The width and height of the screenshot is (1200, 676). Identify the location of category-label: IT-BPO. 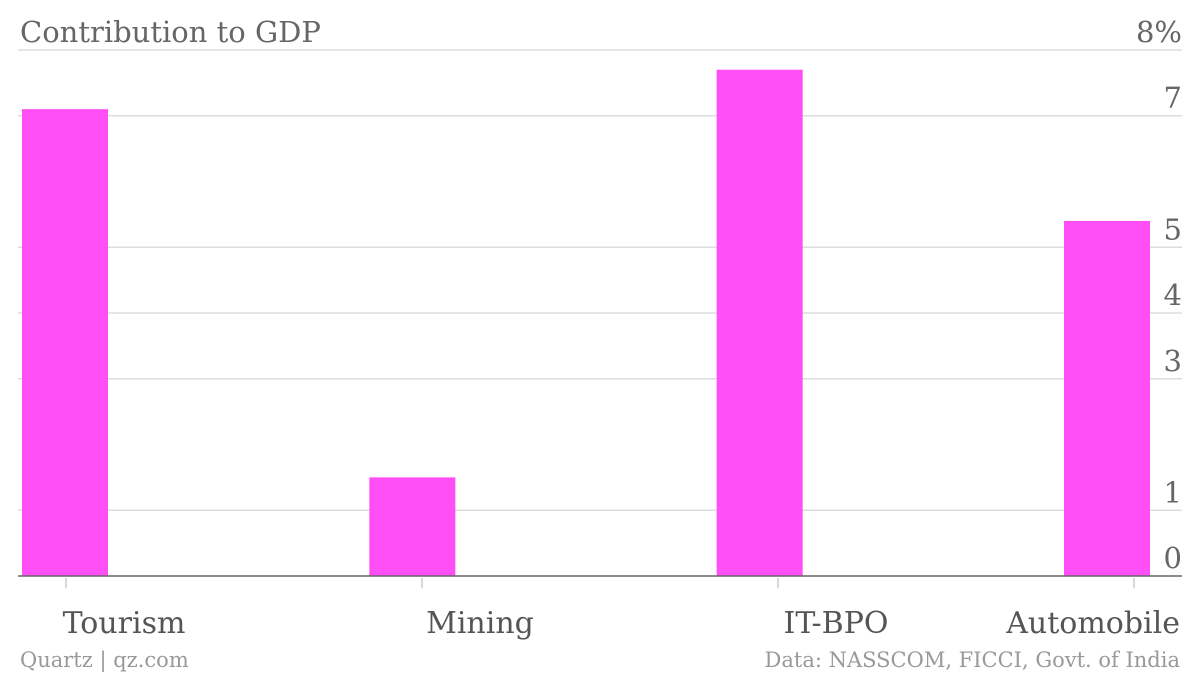
(836, 623).